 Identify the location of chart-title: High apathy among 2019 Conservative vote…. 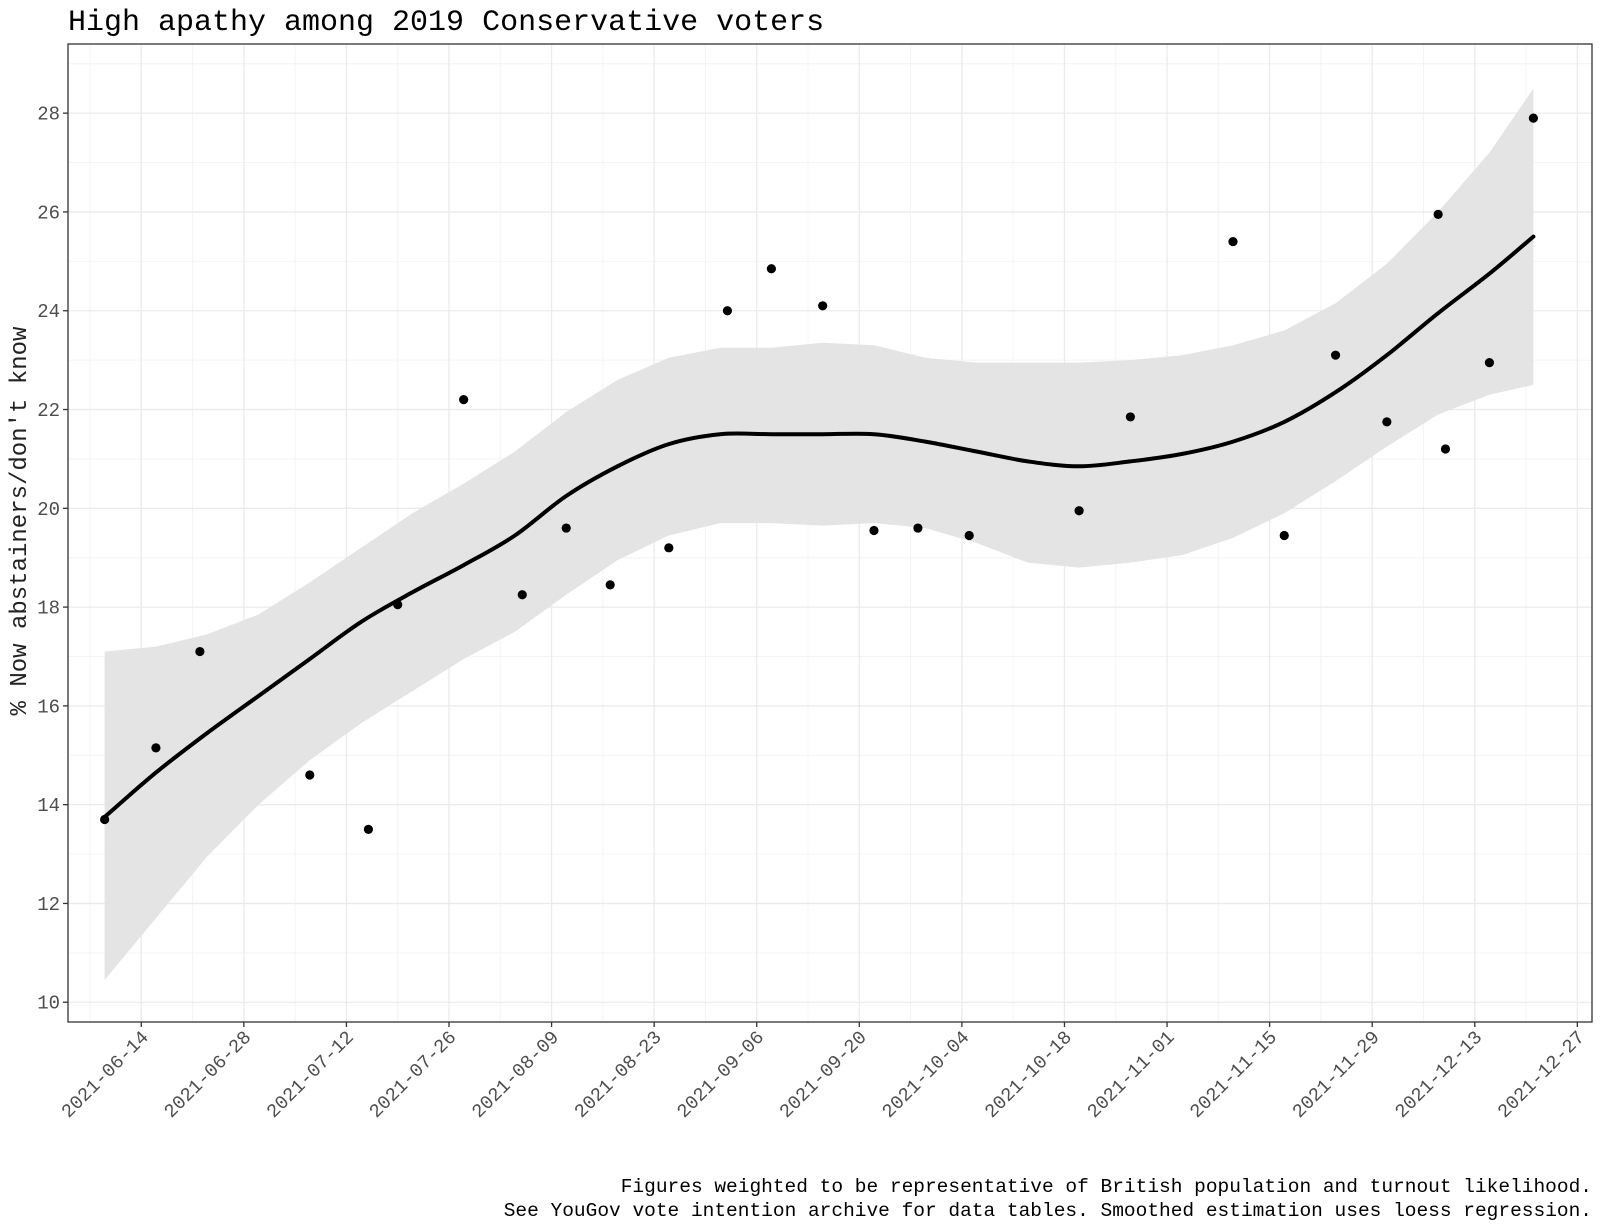
(446, 23).